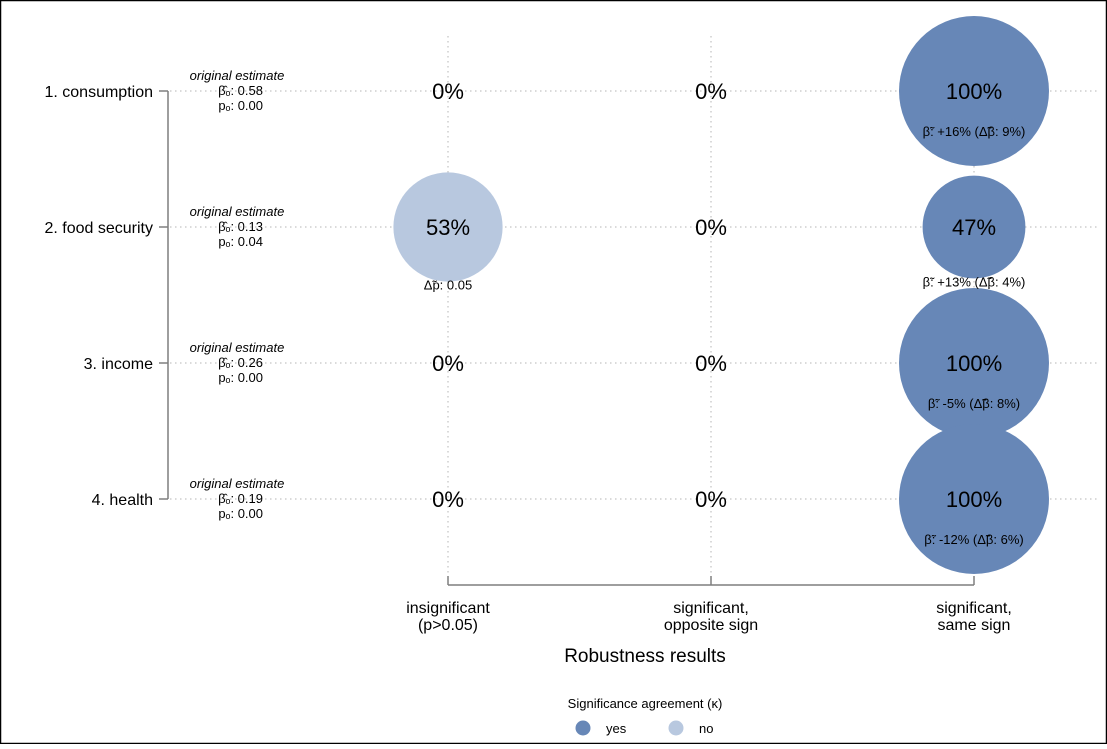 The image size is (1107, 749). I want to click on y-tick-label: 1. consumption, so click(98, 92).